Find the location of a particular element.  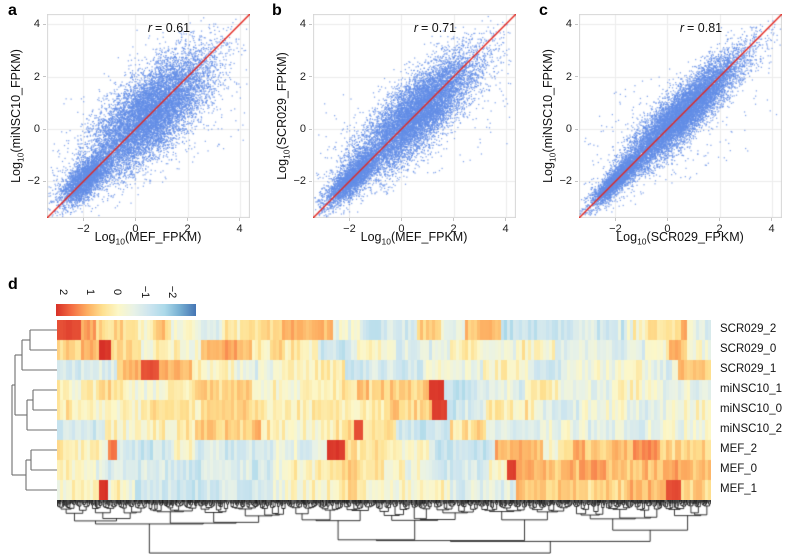

r-value: = 0.81 is located at coordinates (705, 28).